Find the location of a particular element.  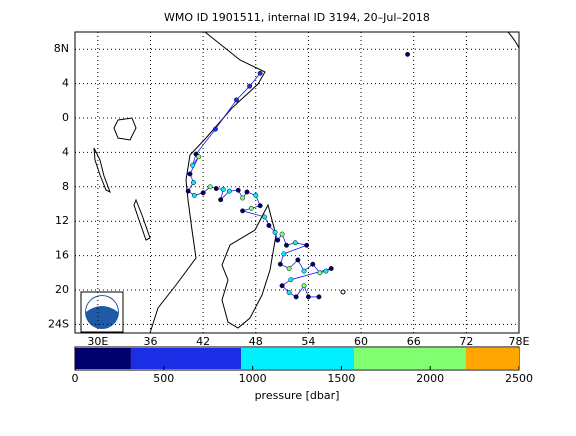

x-tick-label: 48 is located at coordinates (256, 341).